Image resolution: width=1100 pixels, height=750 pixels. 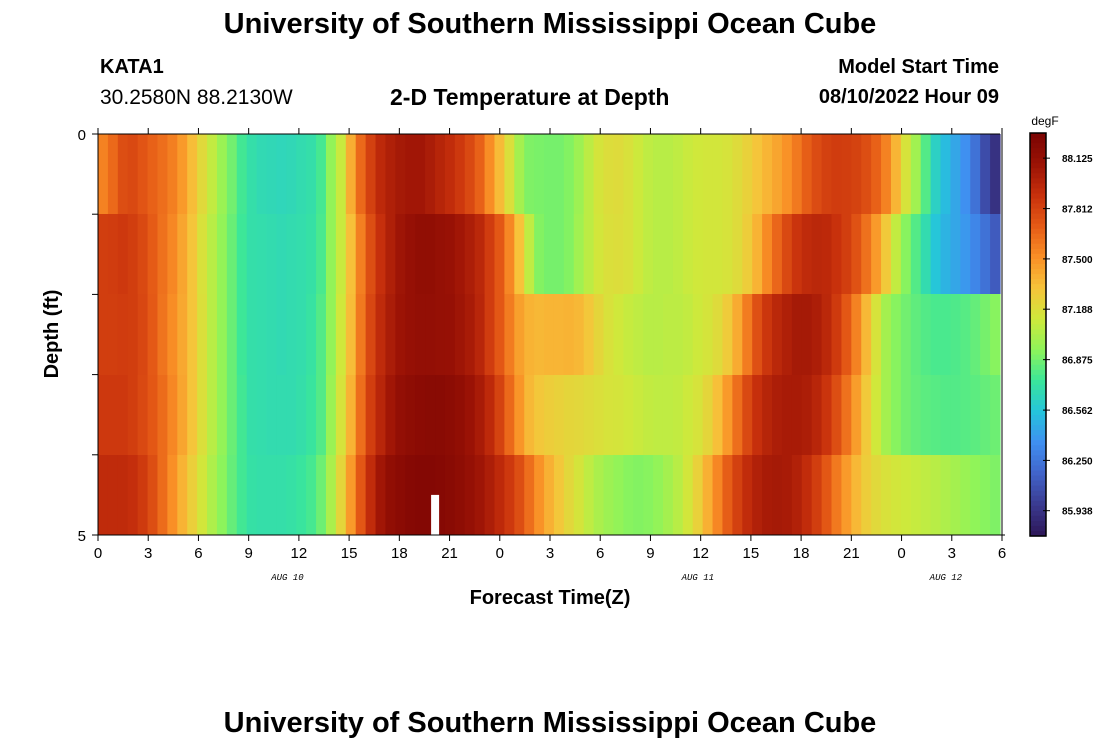 What do you see at coordinates (1077, 210) in the screenshot?
I see `colorbar-tick-label: 87.812` at bounding box center [1077, 210].